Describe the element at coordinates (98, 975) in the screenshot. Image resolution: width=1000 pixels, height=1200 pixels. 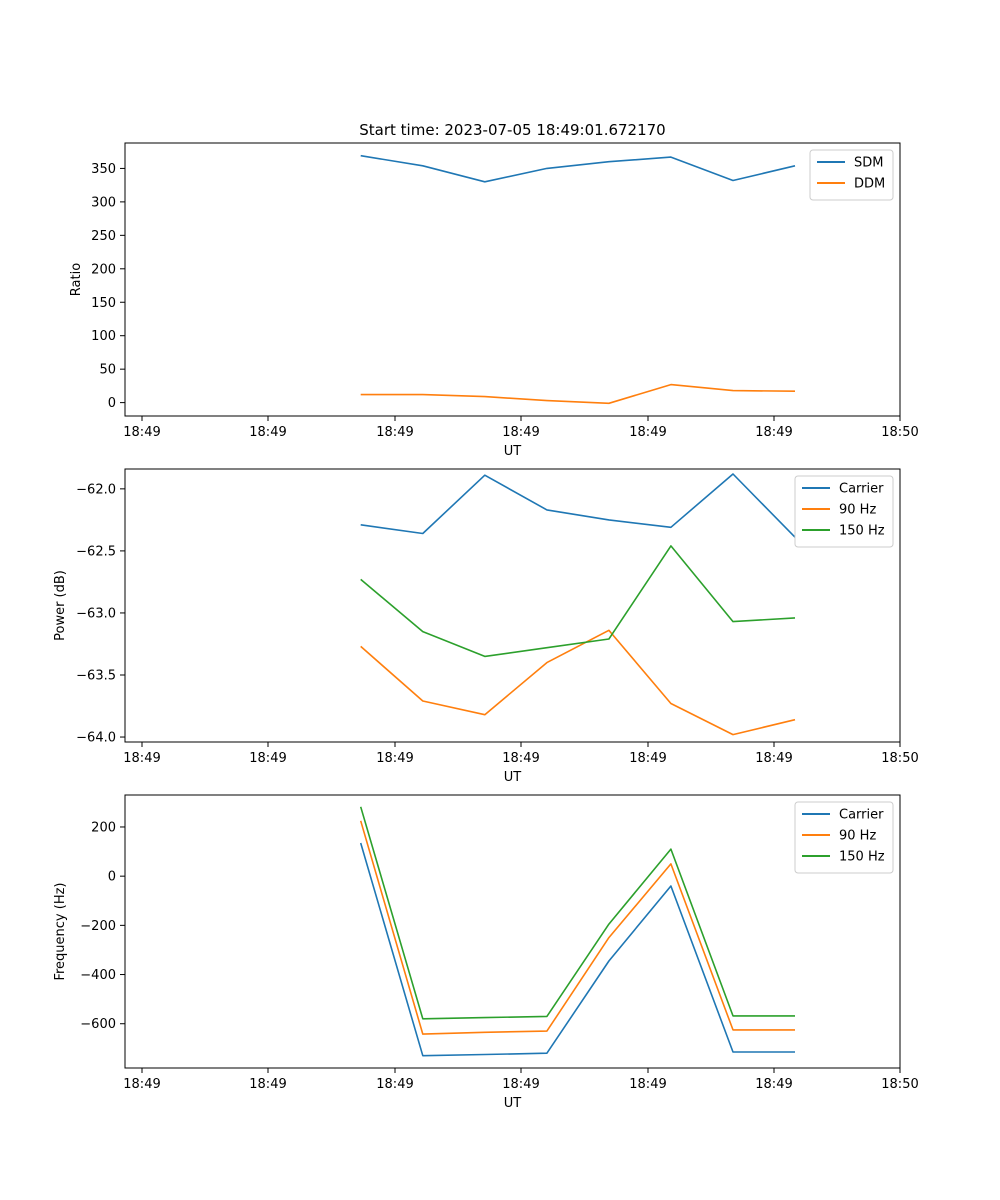
I see `y-tick-label: −400` at that location.